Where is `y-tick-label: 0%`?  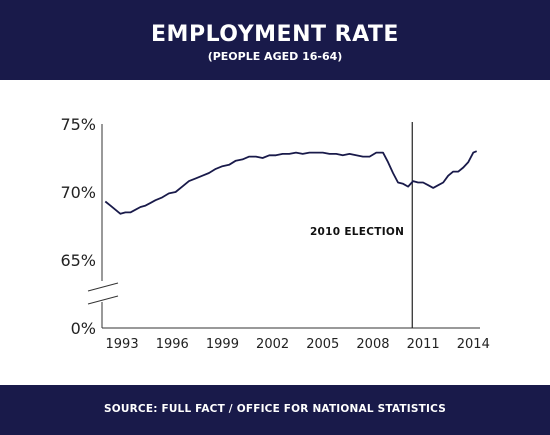
y-tick-label: 0% is located at coordinates (83, 328).